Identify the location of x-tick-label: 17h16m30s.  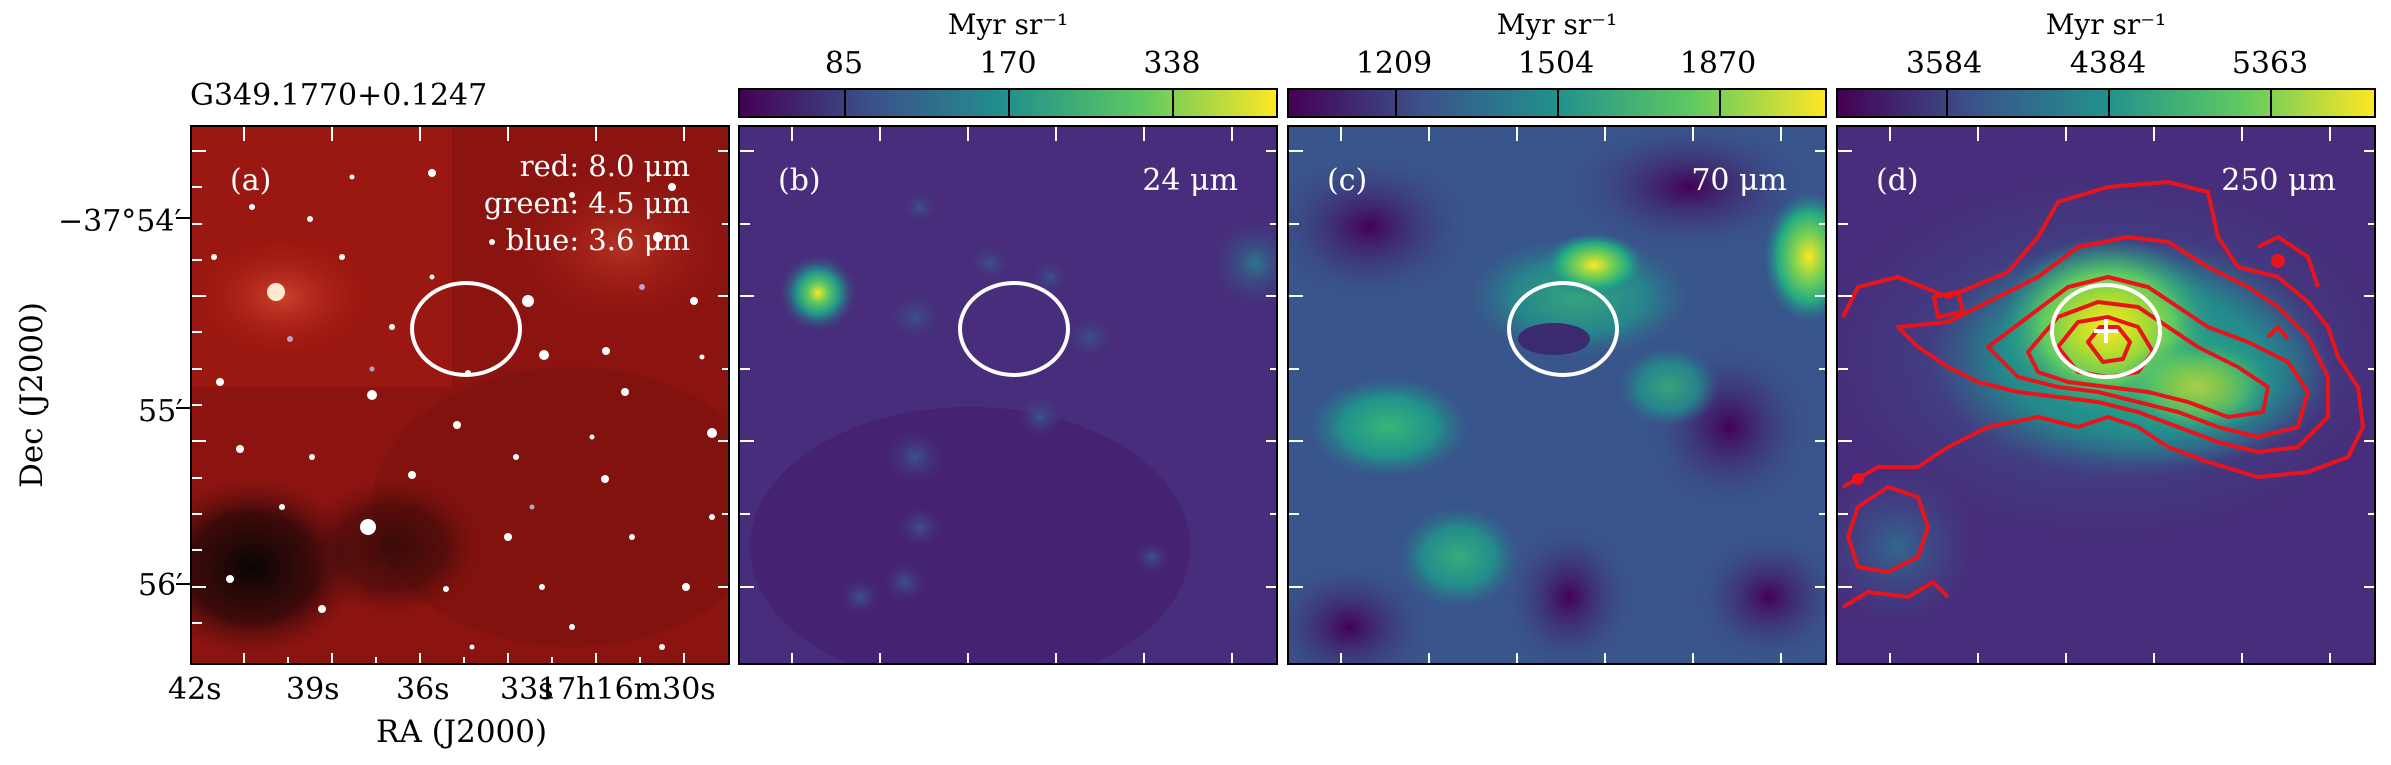
(627, 689).